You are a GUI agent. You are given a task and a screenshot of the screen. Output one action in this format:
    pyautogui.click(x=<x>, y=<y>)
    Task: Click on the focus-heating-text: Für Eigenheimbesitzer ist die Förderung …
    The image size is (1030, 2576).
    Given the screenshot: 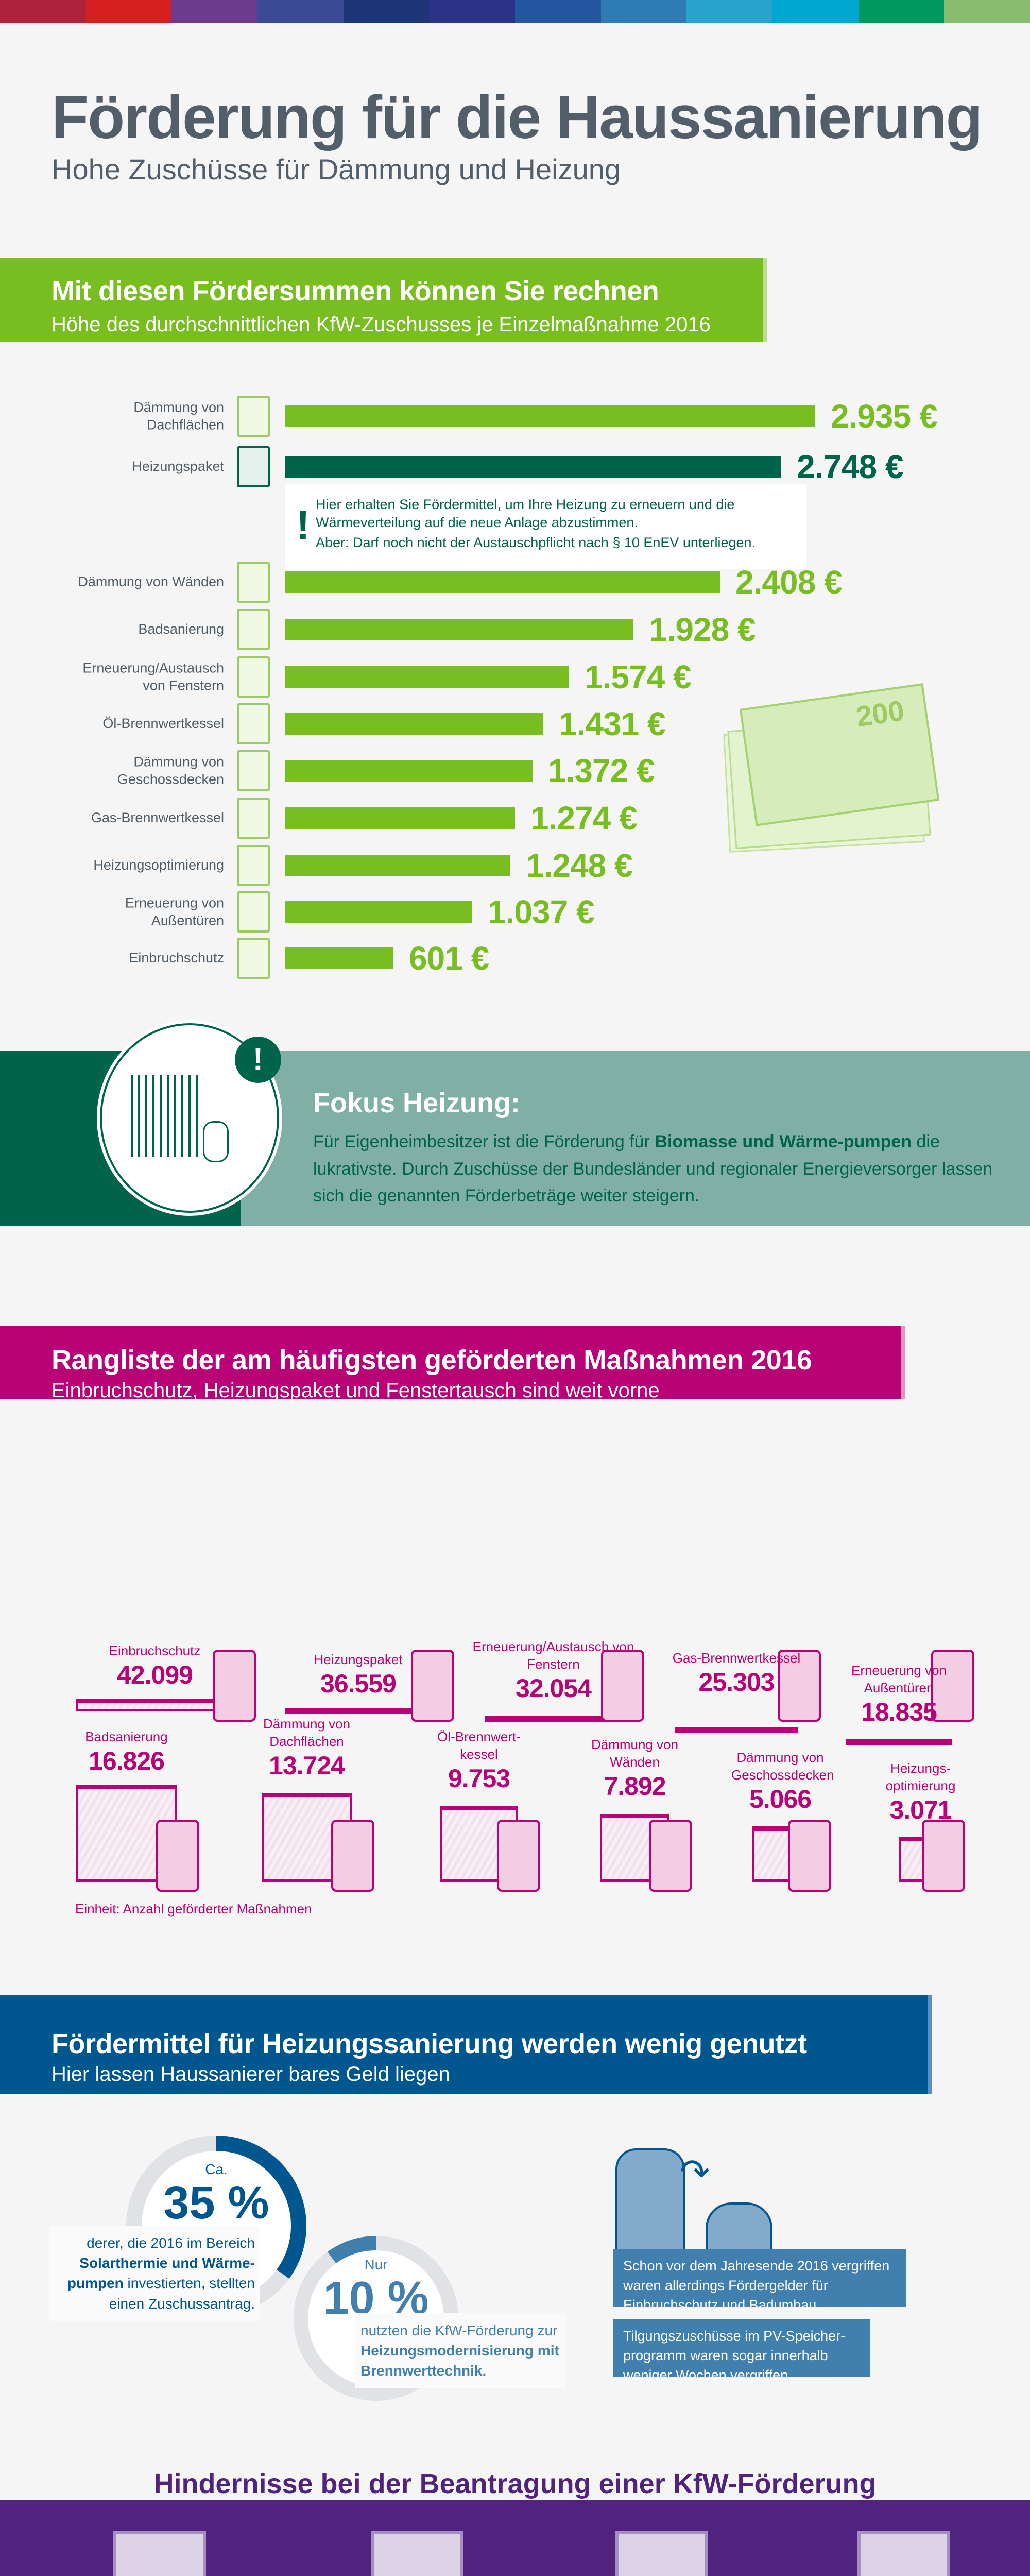 What is the action you would take?
    pyautogui.click(x=653, y=1169)
    